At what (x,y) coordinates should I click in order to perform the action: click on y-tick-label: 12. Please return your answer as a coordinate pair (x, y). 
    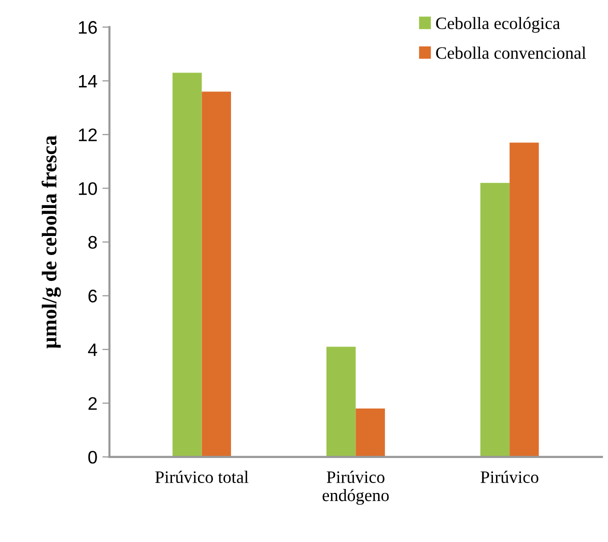
    Looking at the image, I should click on (87, 135).